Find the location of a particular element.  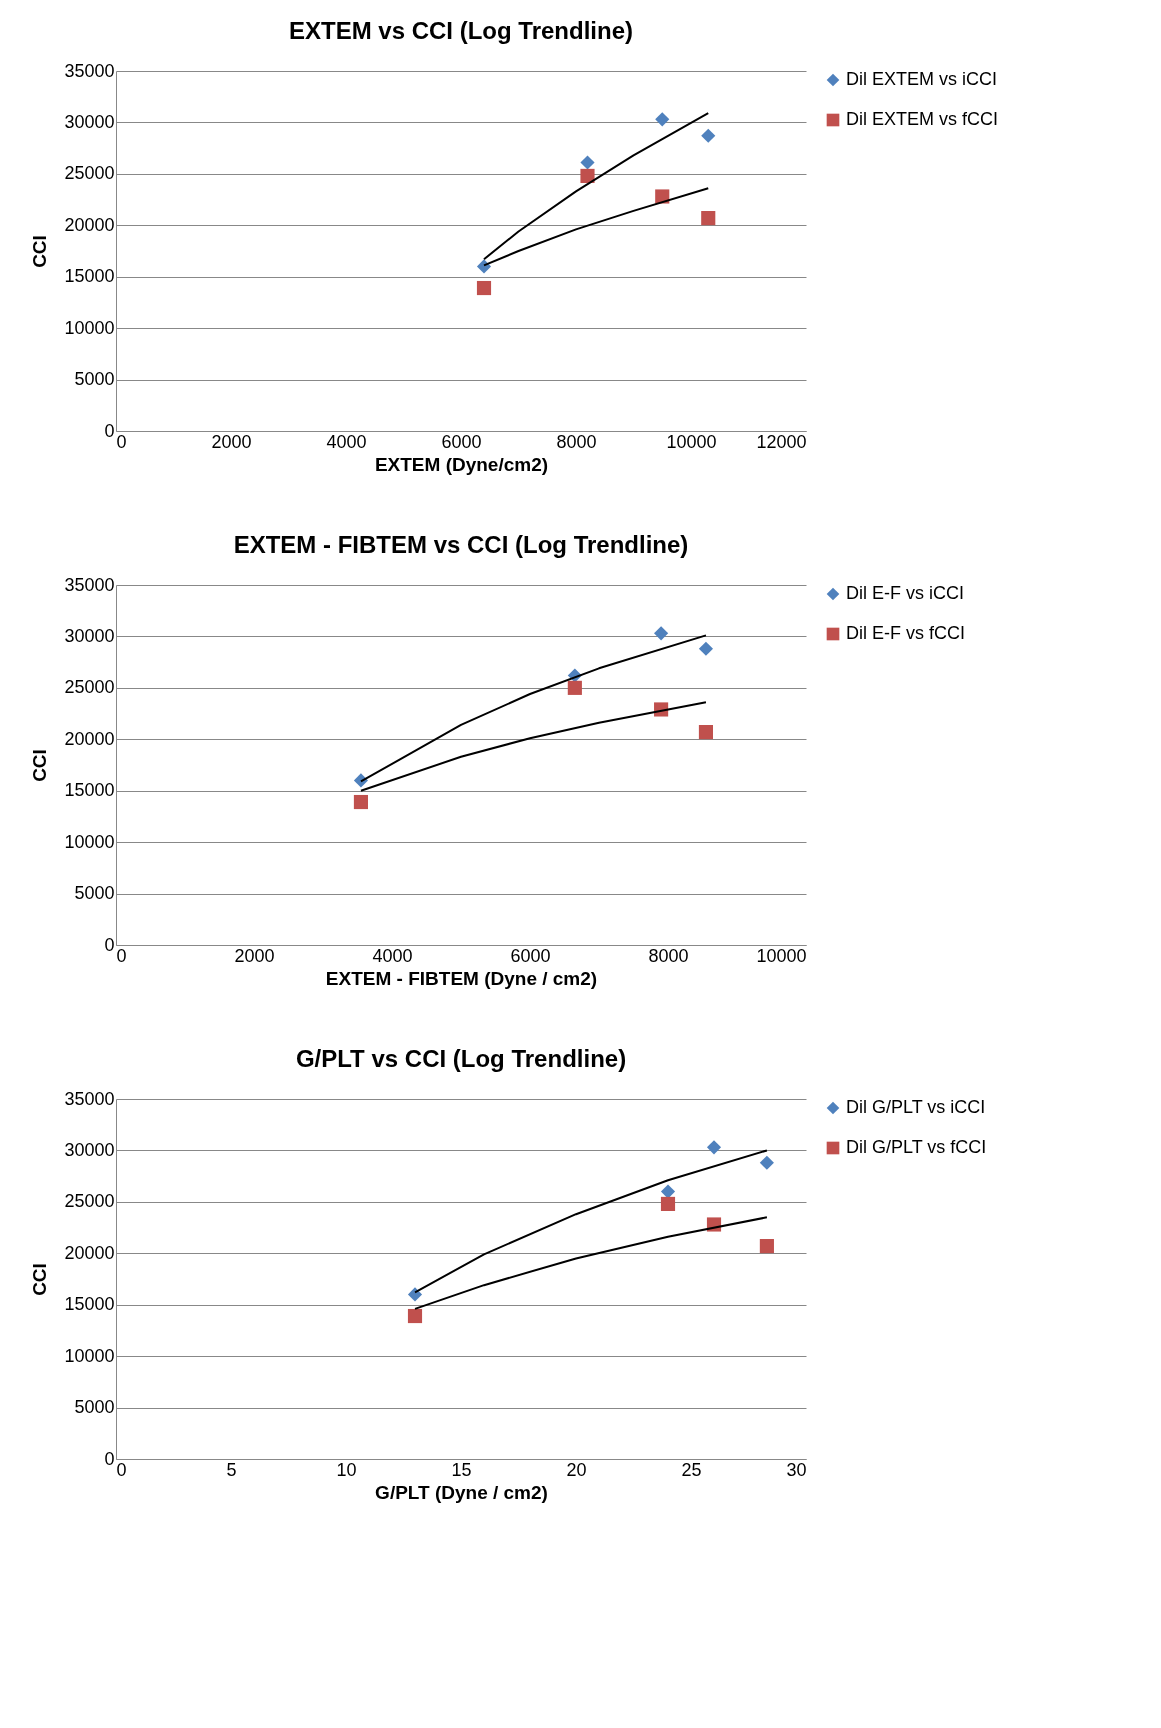

chart-title: G/PLT vs CCI (Log Trendline) is located at coordinates (461, 1058).